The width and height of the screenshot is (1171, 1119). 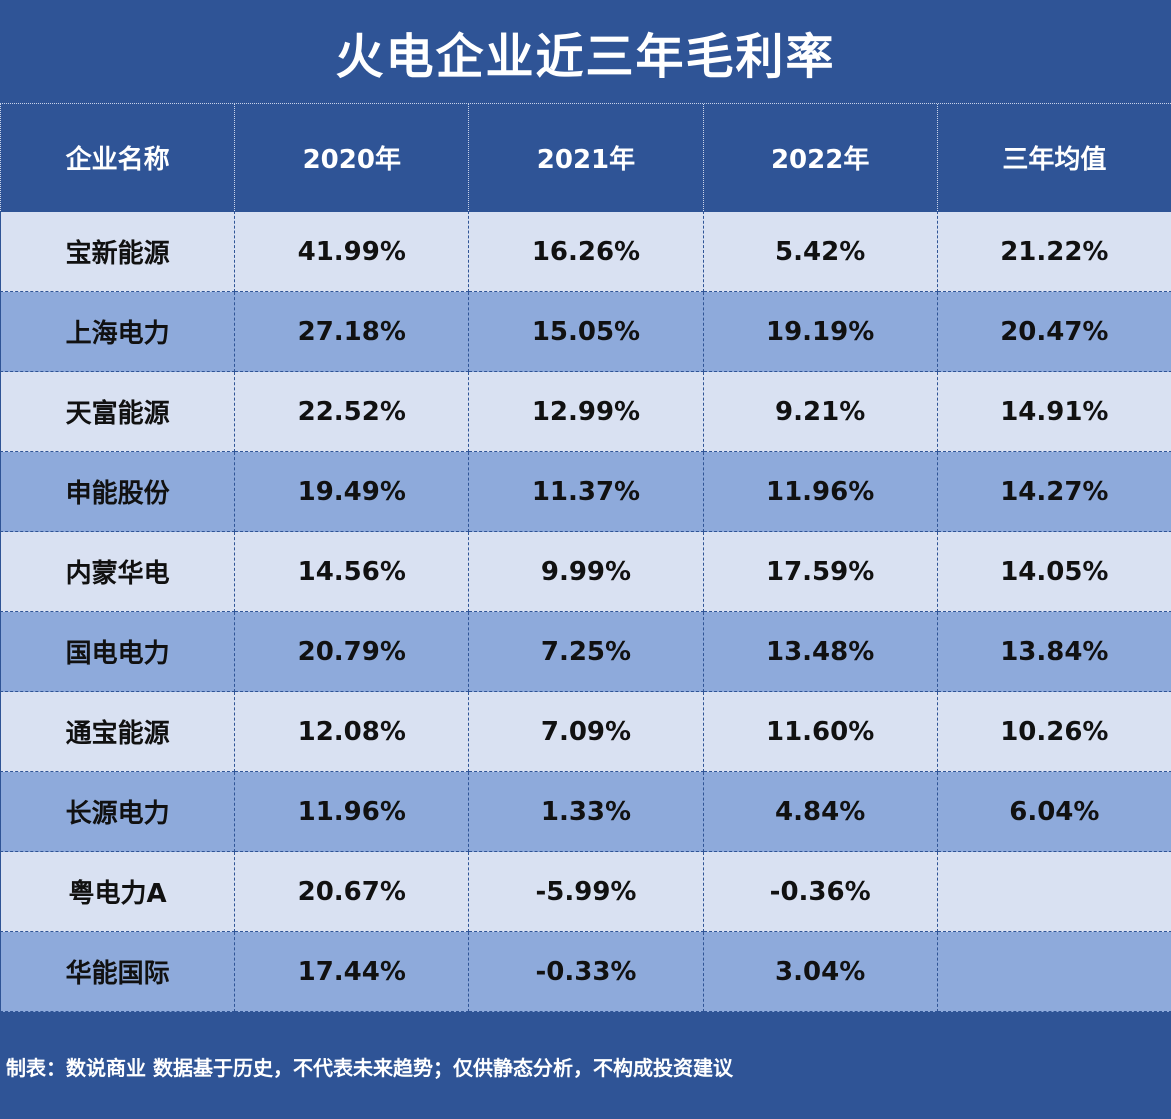 I want to click on margin-2022-cell: 9.21%, so click(x=820, y=411).